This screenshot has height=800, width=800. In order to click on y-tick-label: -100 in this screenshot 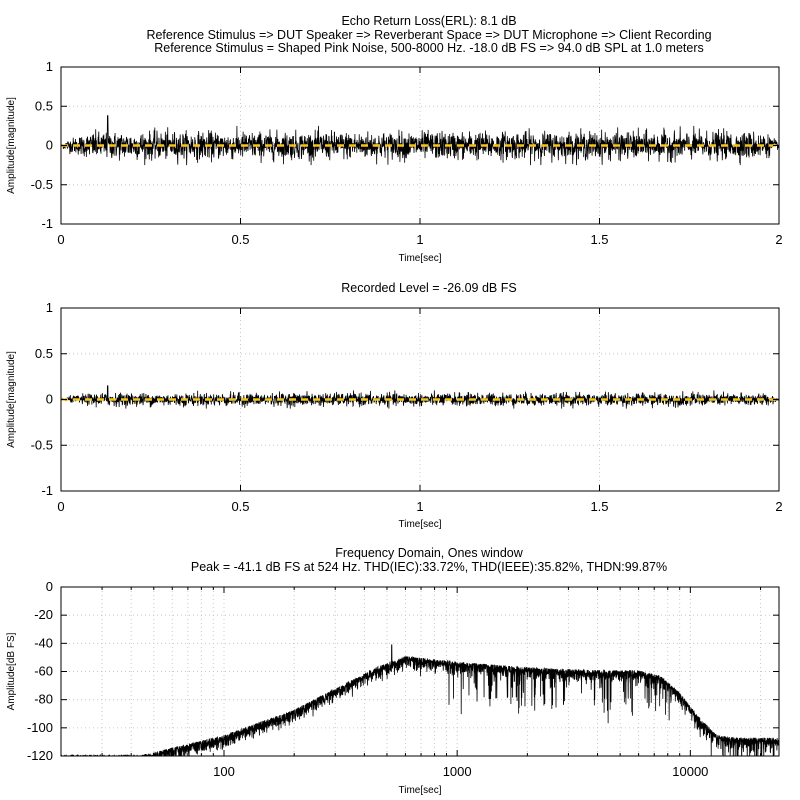, I will do `click(40, 727)`.